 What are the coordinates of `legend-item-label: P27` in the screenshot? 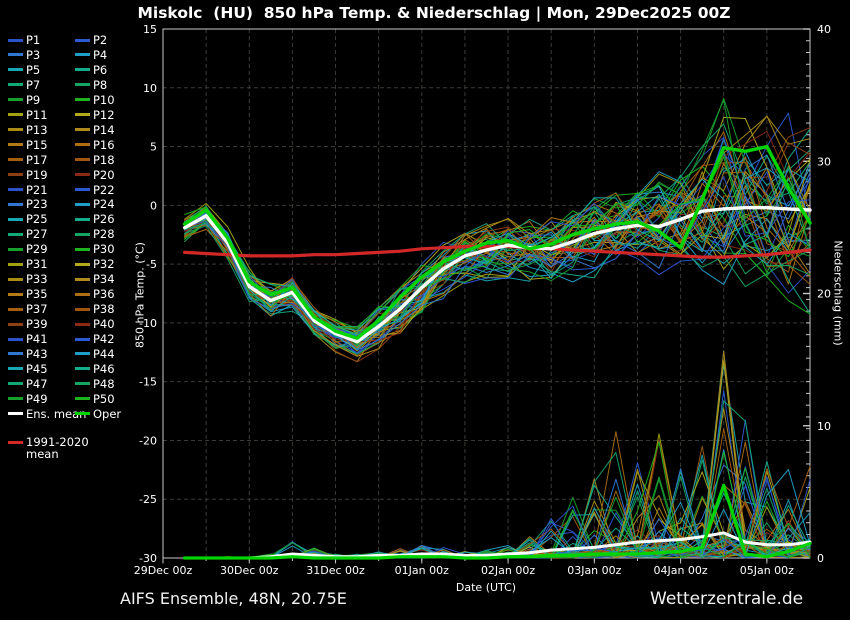 It's located at (37, 234).